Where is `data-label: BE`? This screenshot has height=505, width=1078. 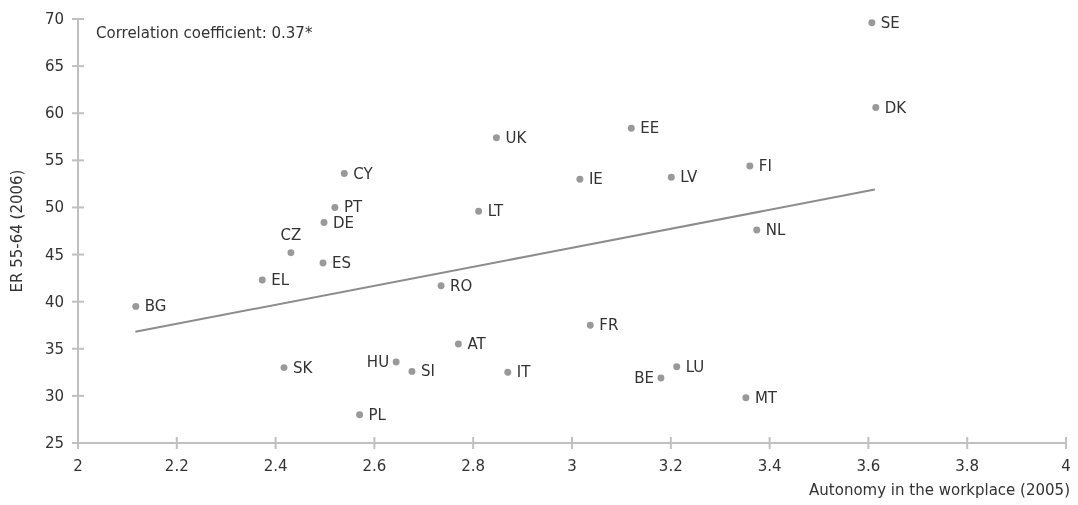 data-label: BE is located at coordinates (644, 377).